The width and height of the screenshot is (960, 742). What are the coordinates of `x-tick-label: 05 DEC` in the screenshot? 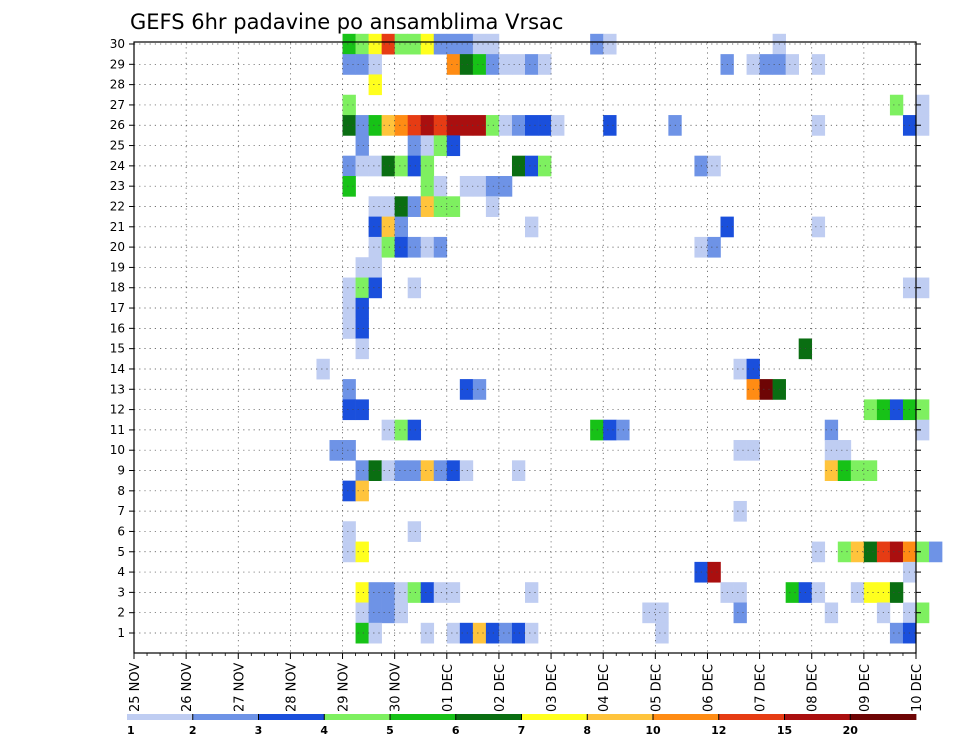 It's located at (656, 688).